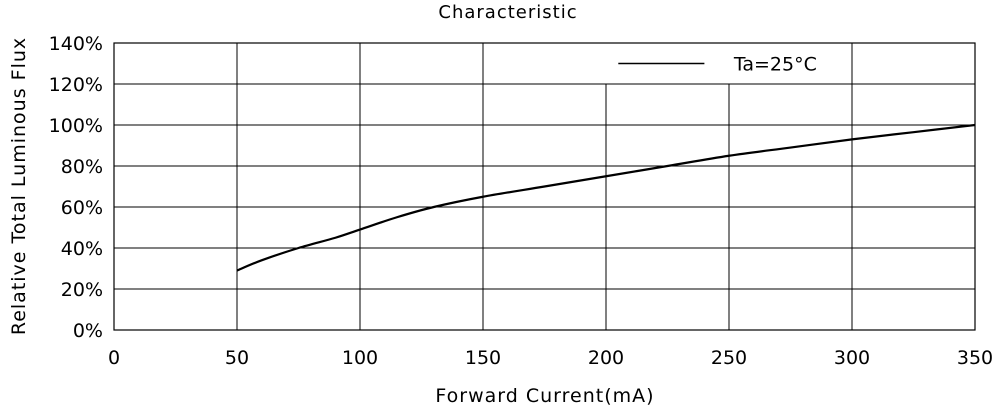 The height and width of the screenshot is (412, 1003). Describe the element at coordinates (483, 358) in the screenshot. I see `x-tick-label: 150` at that location.